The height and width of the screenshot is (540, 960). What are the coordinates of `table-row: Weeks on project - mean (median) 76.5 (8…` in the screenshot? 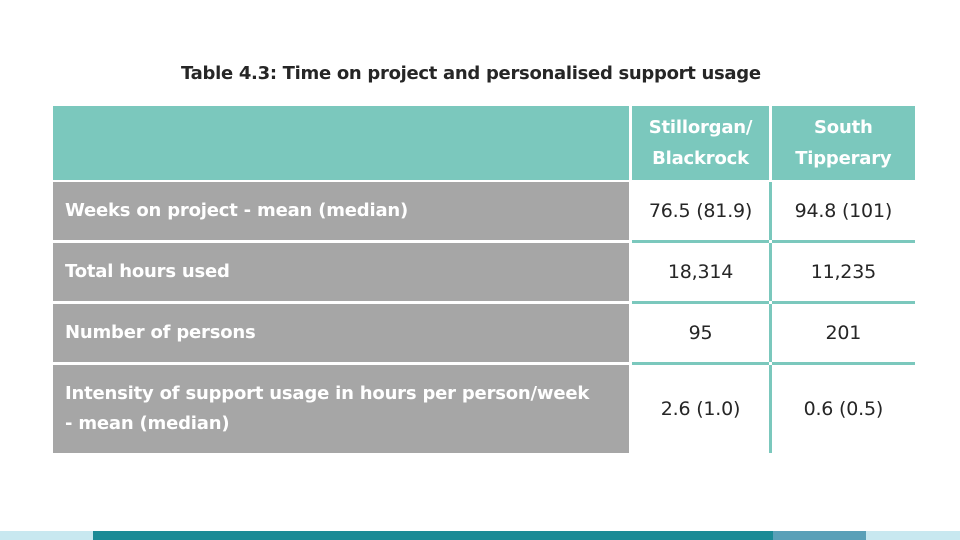 It's located at (484, 211).